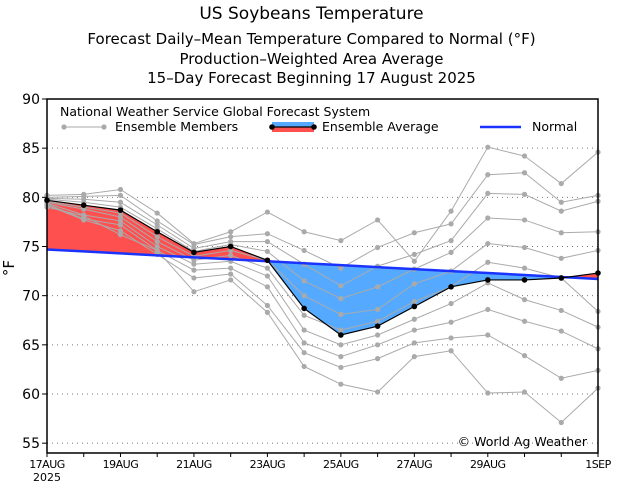  What do you see at coordinates (311, 78) in the screenshot?
I see `chart-subtitle-3: 15–Day Forecast Beginning 17 August 2025` at bounding box center [311, 78].